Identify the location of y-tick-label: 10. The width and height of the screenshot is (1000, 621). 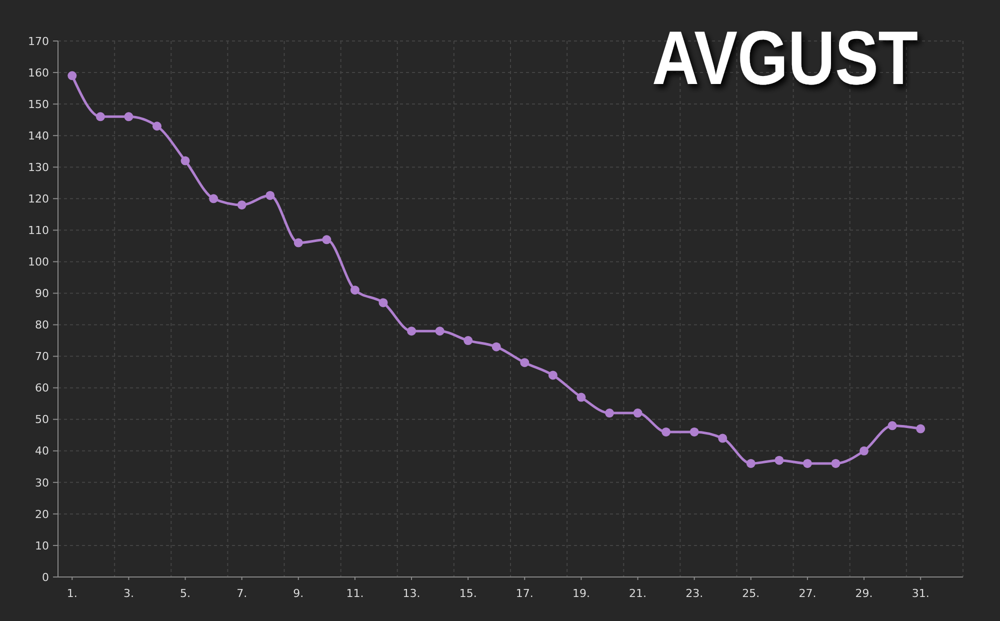
(42, 545).